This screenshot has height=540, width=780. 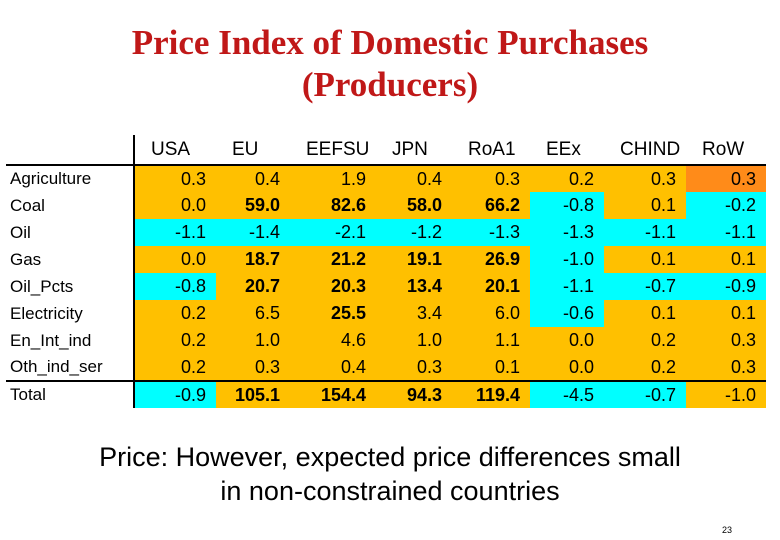 What do you see at coordinates (726, 205) in the screenshot?
I see `value-cell: -0.2` at bounding box center [726, 205].